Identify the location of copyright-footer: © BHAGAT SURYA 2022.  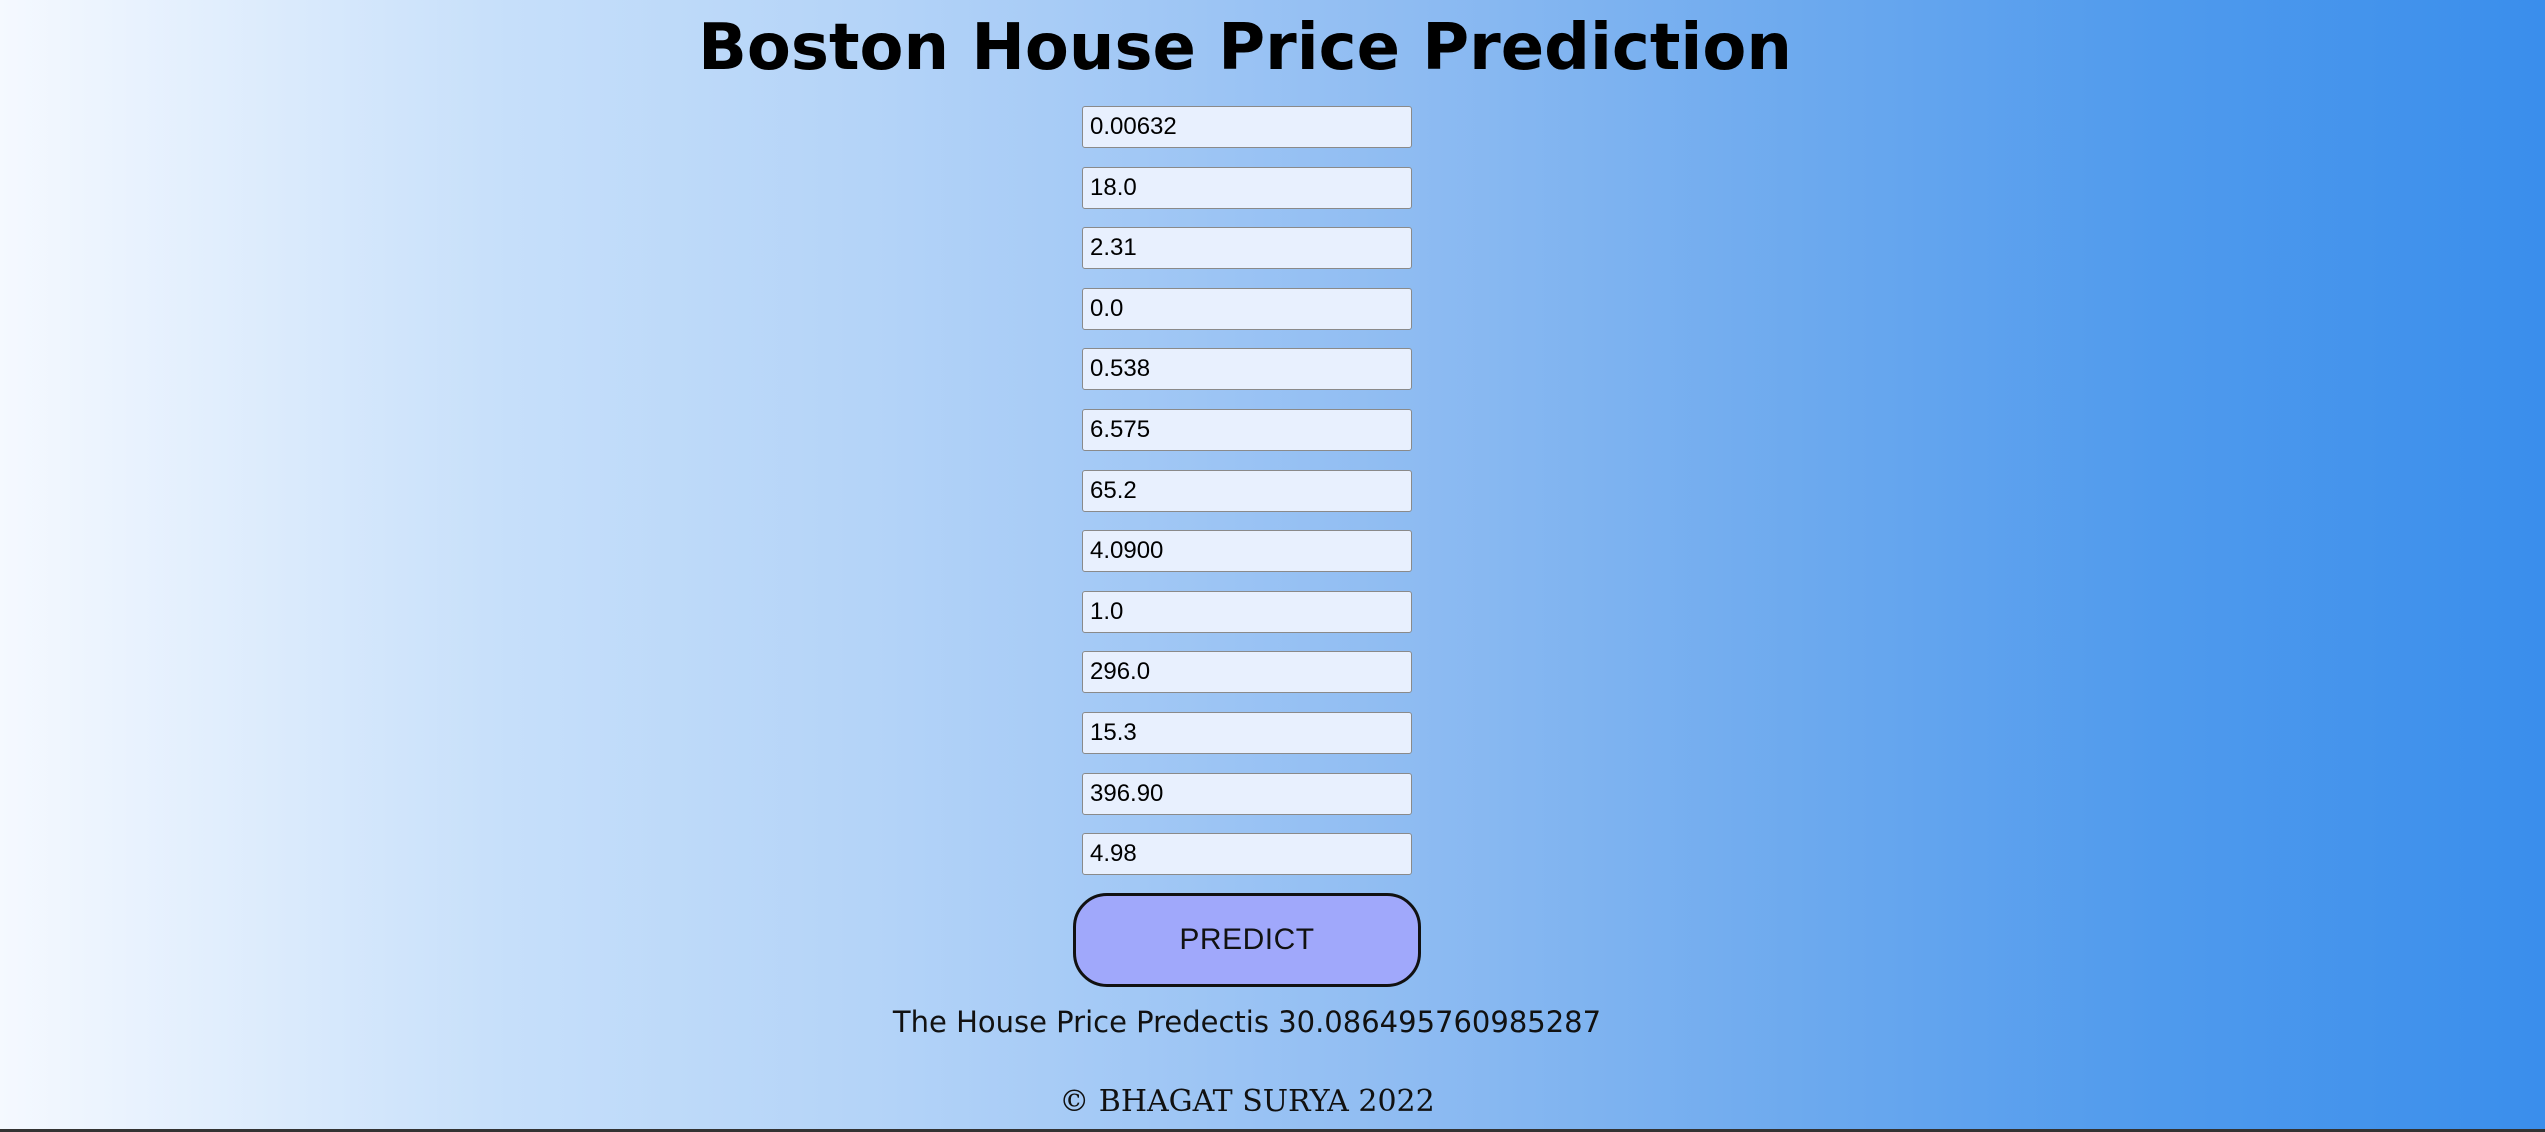
(1247, 1101).